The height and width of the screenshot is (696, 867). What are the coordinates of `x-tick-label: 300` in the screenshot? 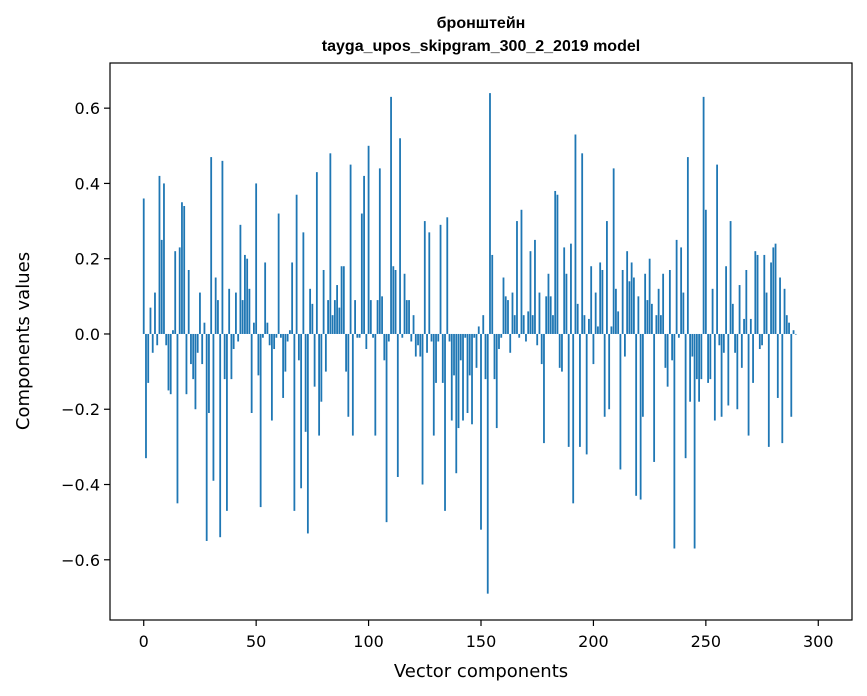 It's located at (818, 641).